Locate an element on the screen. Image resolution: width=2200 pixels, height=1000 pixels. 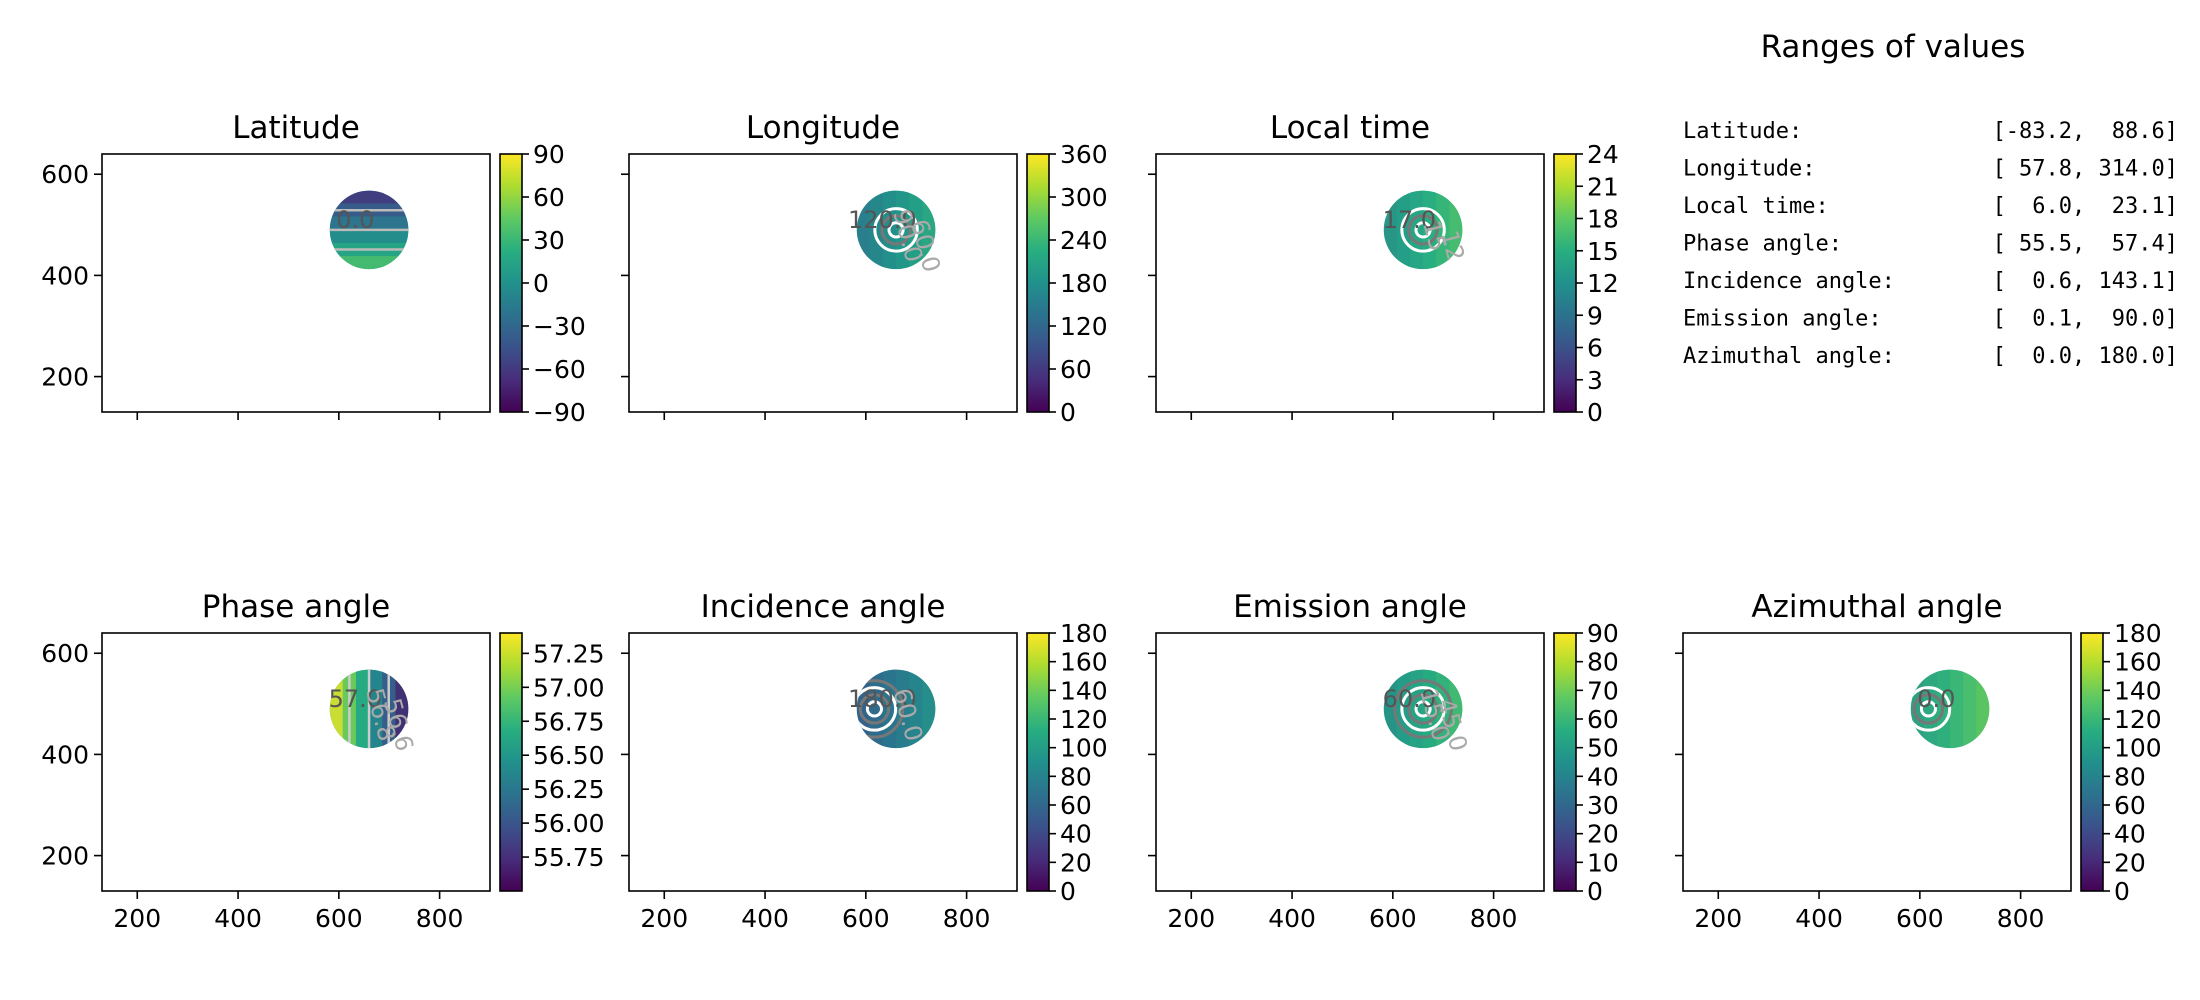
panel-title: Azimuthal angle is located at coordinates (1876, 607).